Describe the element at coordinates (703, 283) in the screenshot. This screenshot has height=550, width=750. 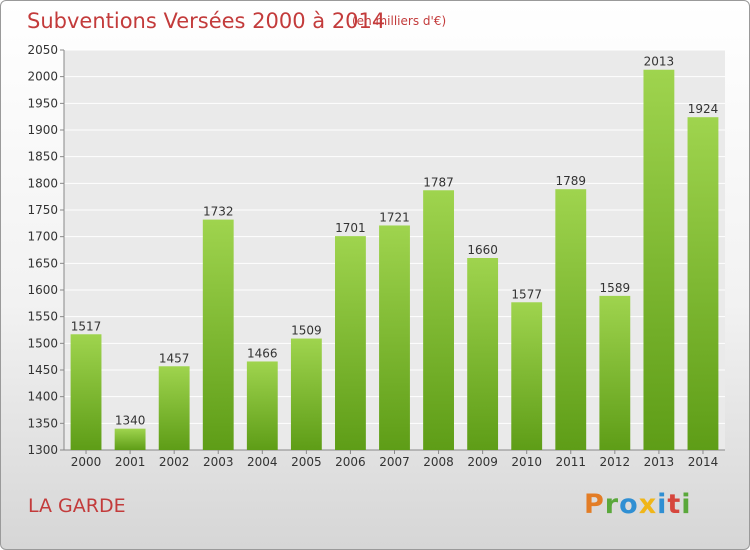
I see `bar-2014` at that location.